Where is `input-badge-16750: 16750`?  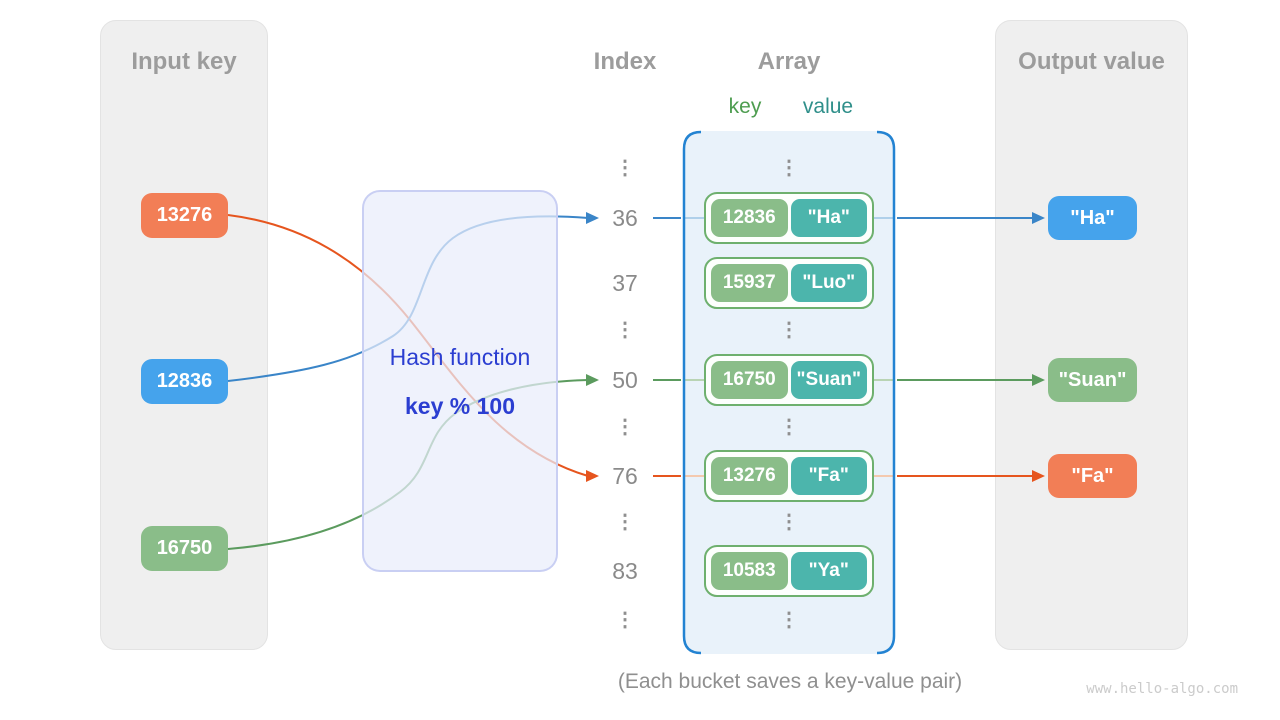 input-badge-16750: 16750 is located at coordinates (184, 548).